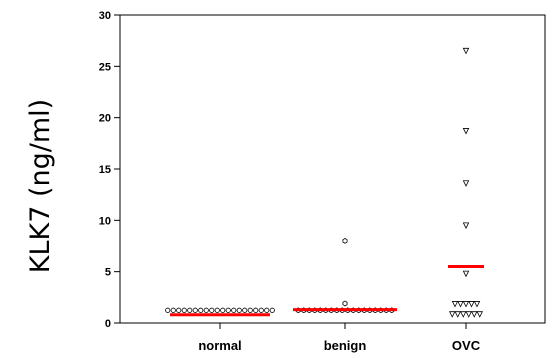 This screenshot has height=358, width=557. I want to click on y-tick-label: 10, so click(105, 221).